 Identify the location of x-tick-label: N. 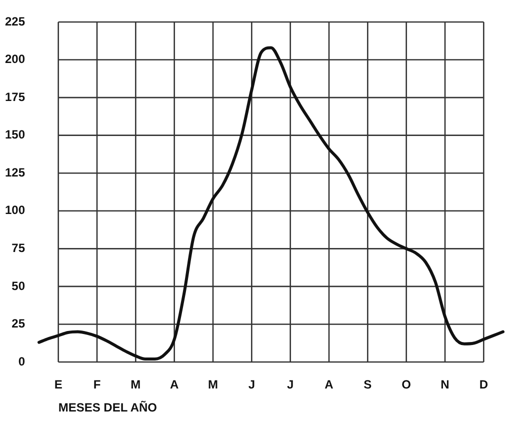
(445, 385).